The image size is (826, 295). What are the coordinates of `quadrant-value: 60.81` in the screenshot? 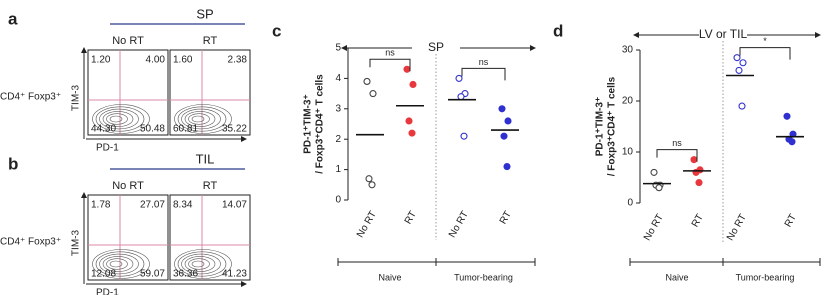 It's located at (185, 129).